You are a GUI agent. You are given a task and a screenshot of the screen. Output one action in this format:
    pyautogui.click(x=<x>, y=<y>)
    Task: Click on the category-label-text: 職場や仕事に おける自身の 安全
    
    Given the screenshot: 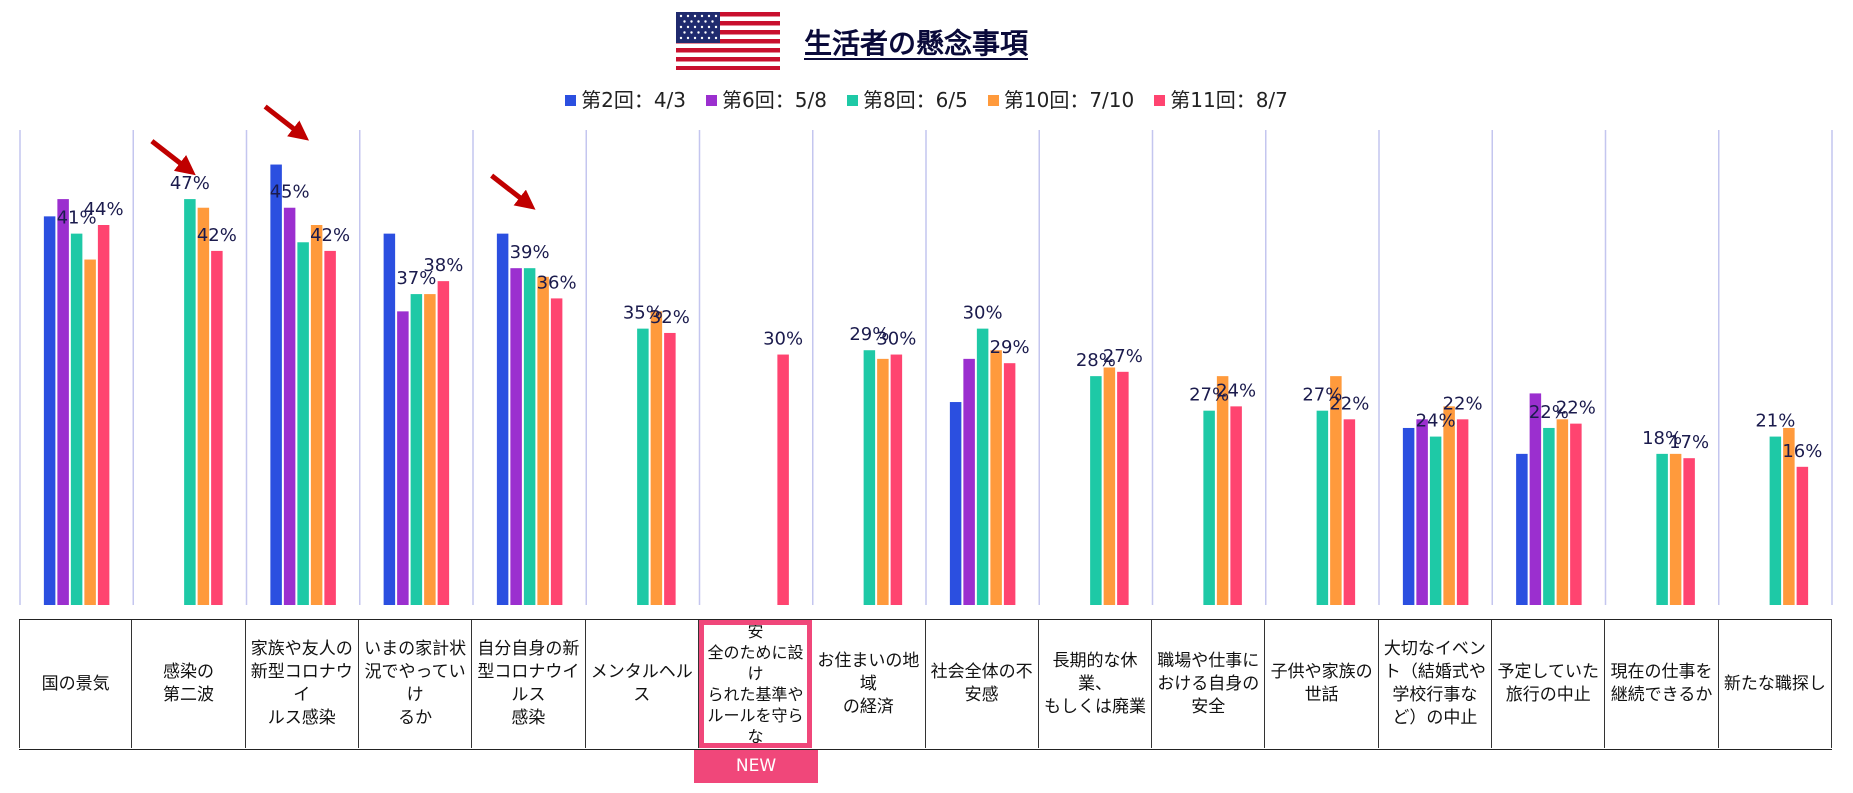 What is the action you would take?
    pyautogui.click(x=1208, y=683)
    